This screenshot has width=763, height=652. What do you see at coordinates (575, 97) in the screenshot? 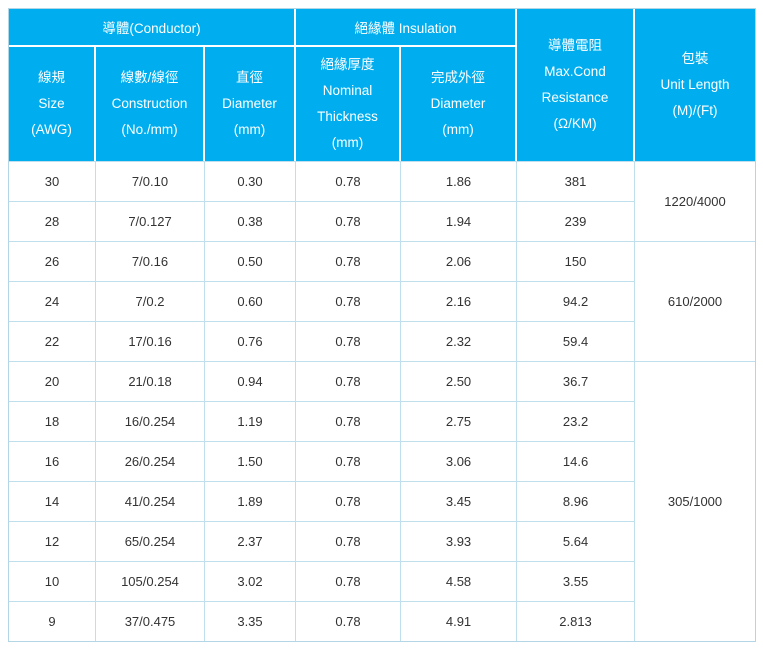
I see `header-line: Resistance` at bounding box center [575, 97].